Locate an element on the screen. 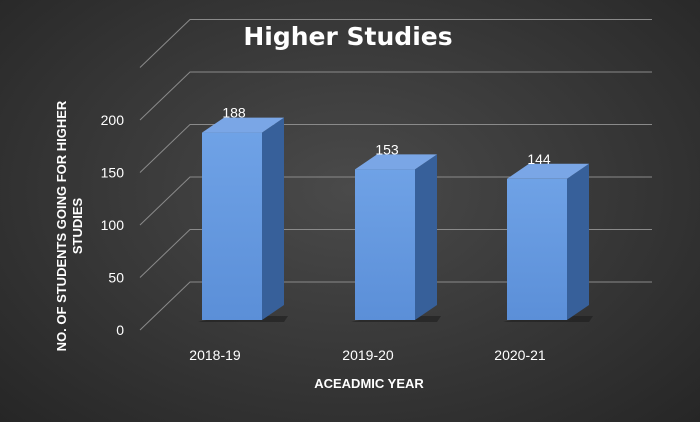  y-axis-title-line-1: NO. OF STUDENTS GOING FOR HIGHER is located at coordinates (61, 225).